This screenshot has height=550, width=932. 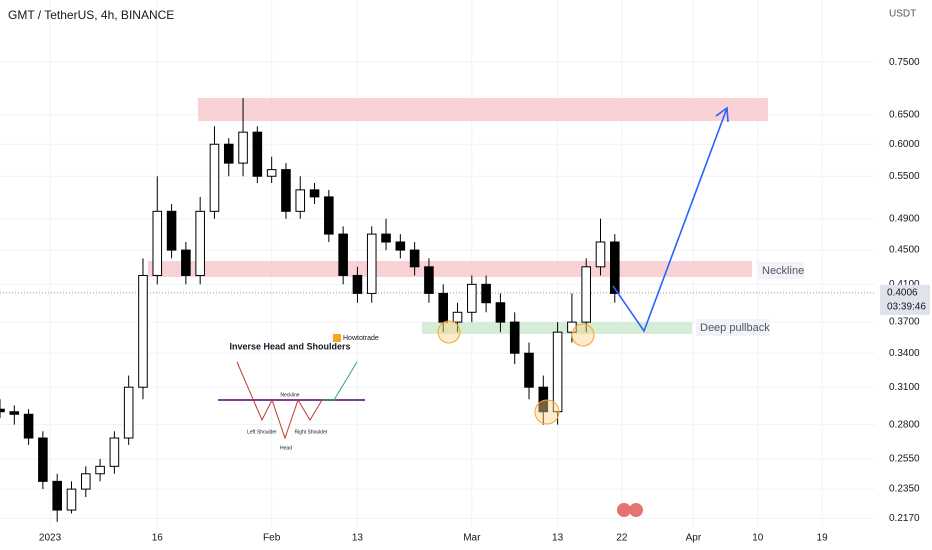 I want to click on x-tick-label: 22, so click(x=622, y=538).